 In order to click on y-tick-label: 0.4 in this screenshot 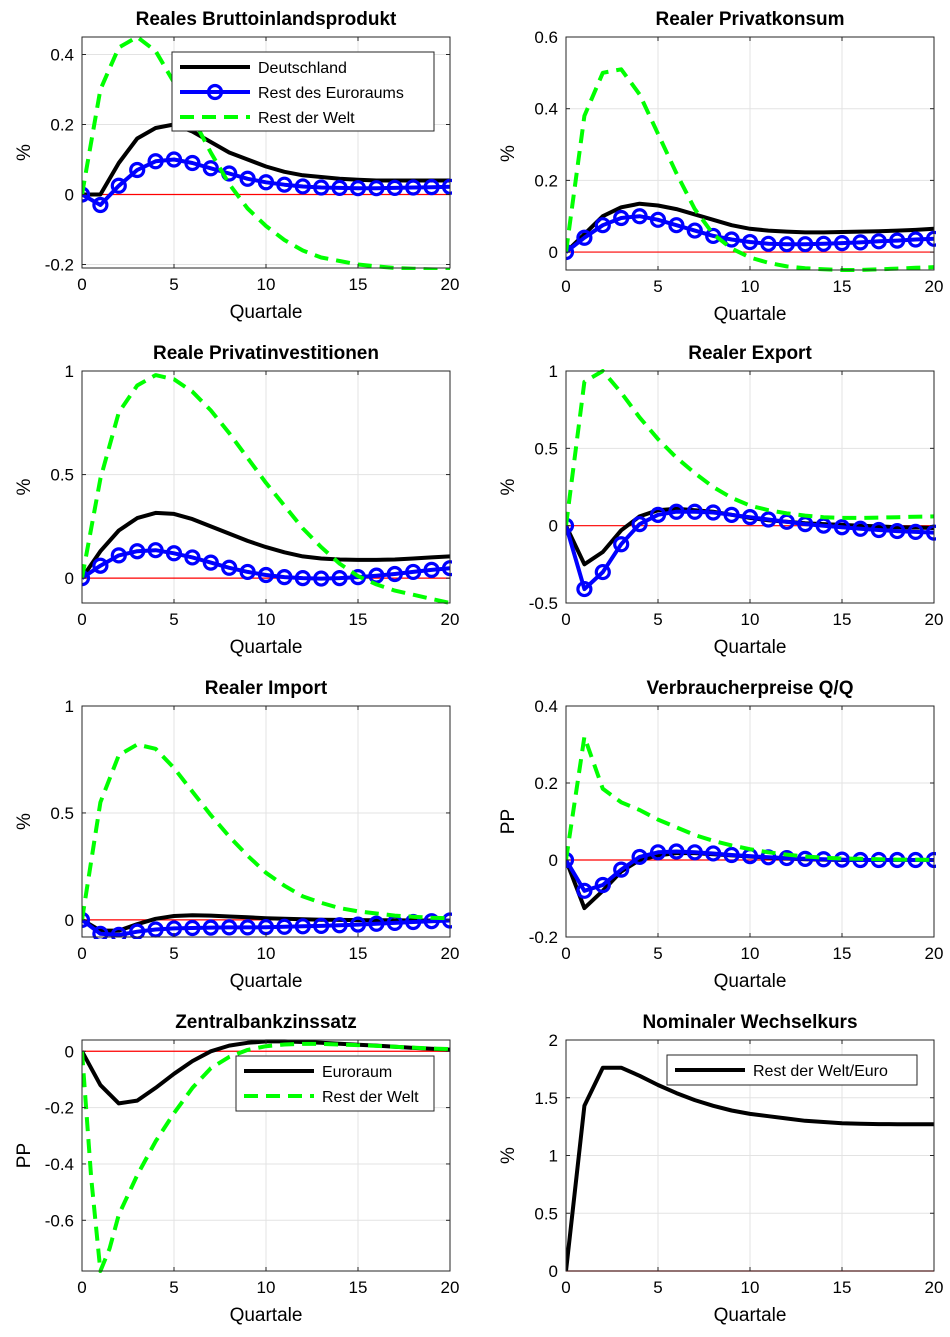, I will do `click(62, 55)`.